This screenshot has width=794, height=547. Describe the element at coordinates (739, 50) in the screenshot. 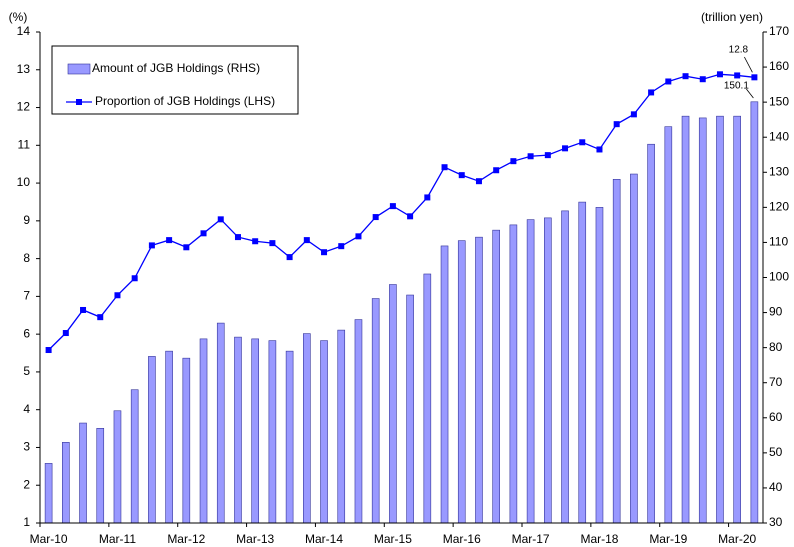

I see `data-label: 12.8` at that location.